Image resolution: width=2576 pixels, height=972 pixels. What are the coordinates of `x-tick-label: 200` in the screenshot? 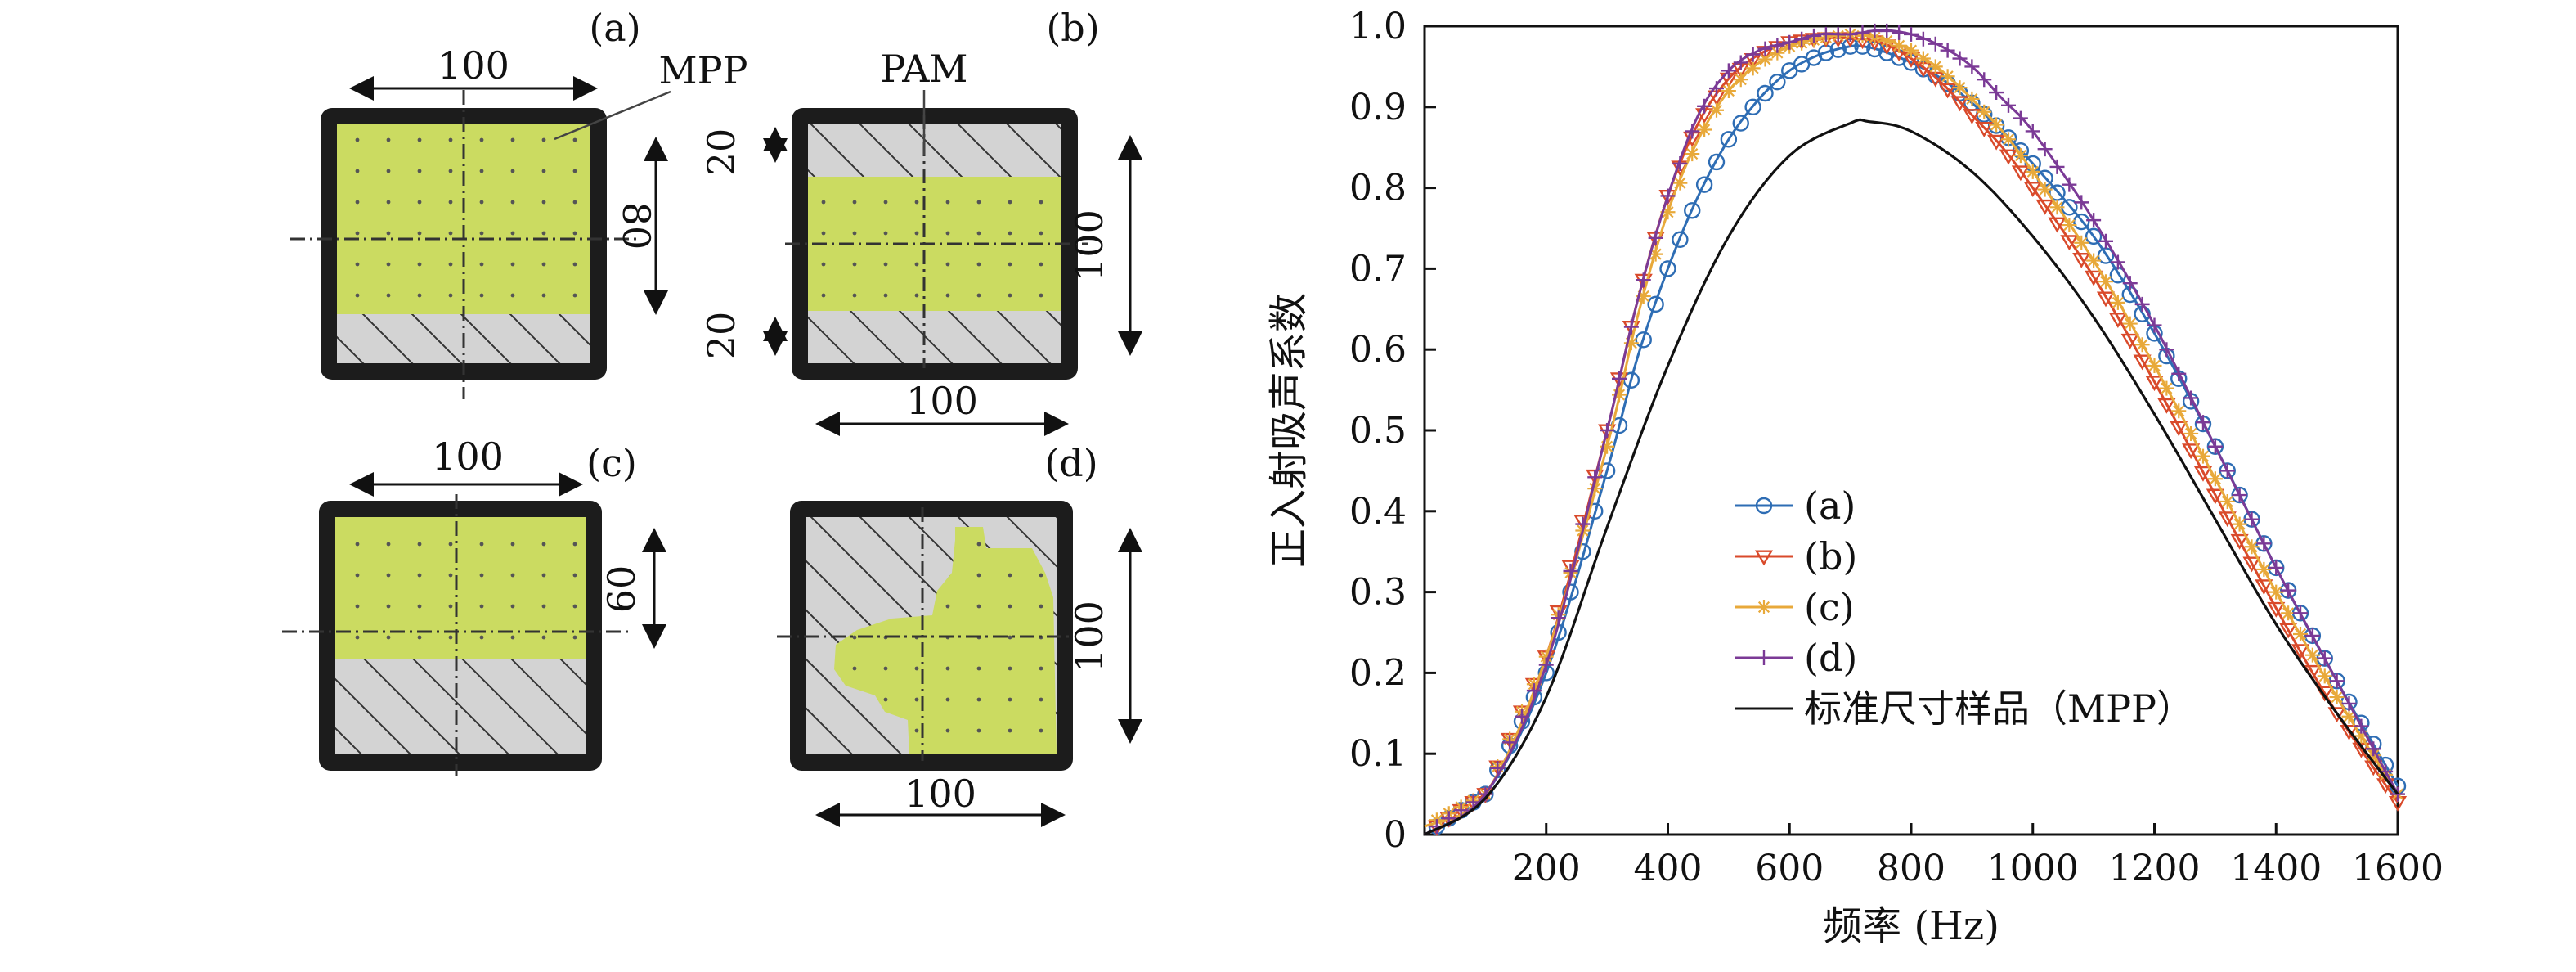 It's located at (1546, 868).